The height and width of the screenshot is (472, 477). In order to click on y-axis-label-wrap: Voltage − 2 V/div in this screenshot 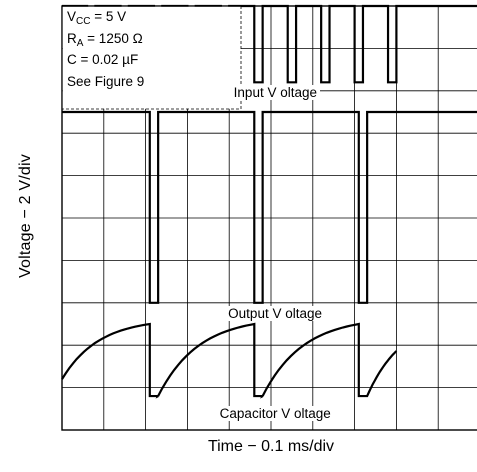, I will do `click(26, 216)`.